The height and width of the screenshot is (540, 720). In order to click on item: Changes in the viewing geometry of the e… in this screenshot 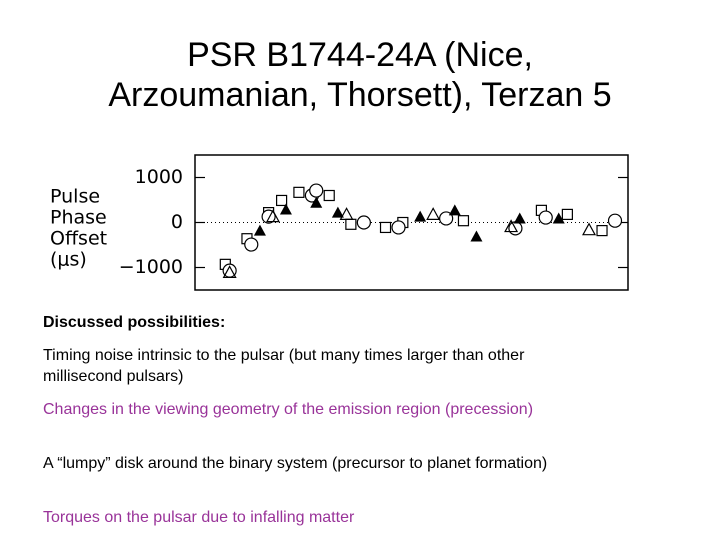, I will do `click(288, 409)`.